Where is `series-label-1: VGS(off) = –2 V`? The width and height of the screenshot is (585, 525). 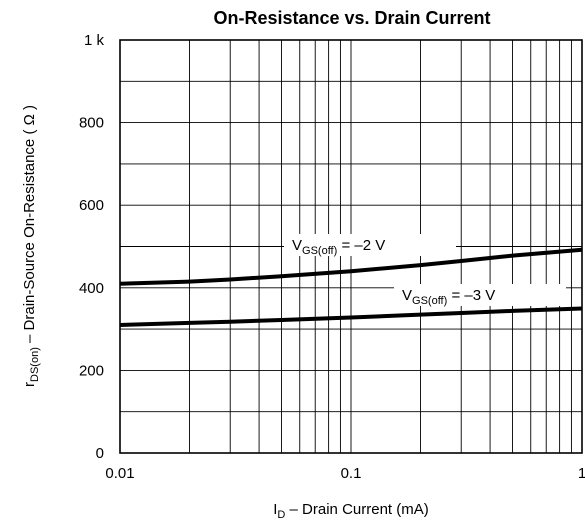
series-label-1: VGS(off) = –2 V is located at coordinates (338, 247).